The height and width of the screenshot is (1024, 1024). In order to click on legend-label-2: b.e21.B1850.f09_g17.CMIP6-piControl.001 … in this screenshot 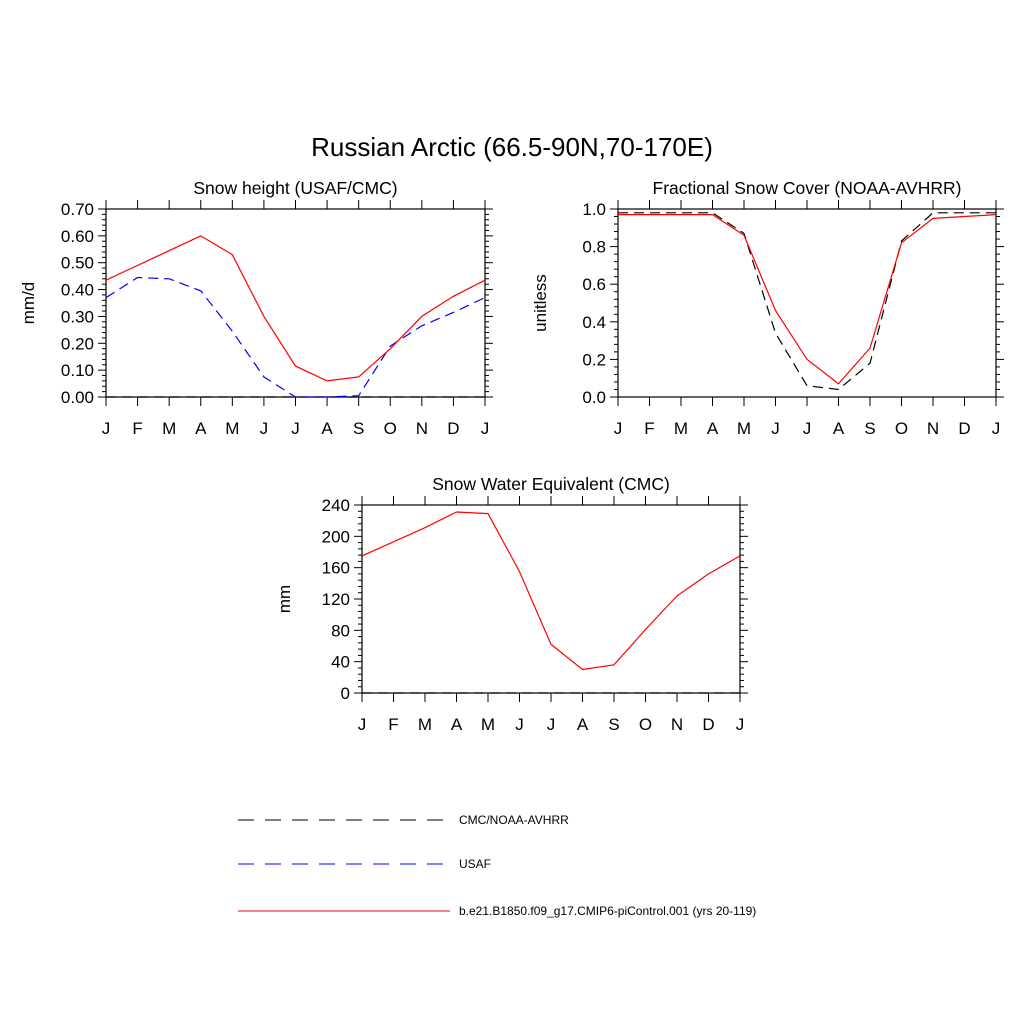, I will do `click(607, 911)`.